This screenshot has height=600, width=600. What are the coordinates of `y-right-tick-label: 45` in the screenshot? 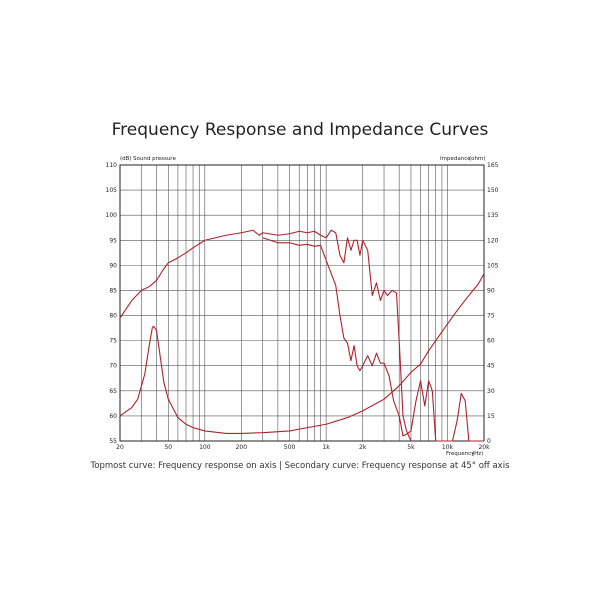 It's located at (491, 366).